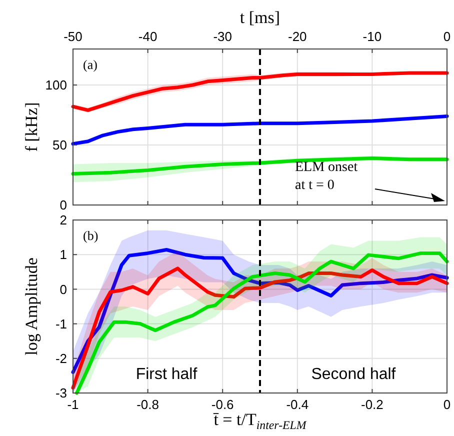  I want to click on y-tick-label: 100, so click(56, 85).